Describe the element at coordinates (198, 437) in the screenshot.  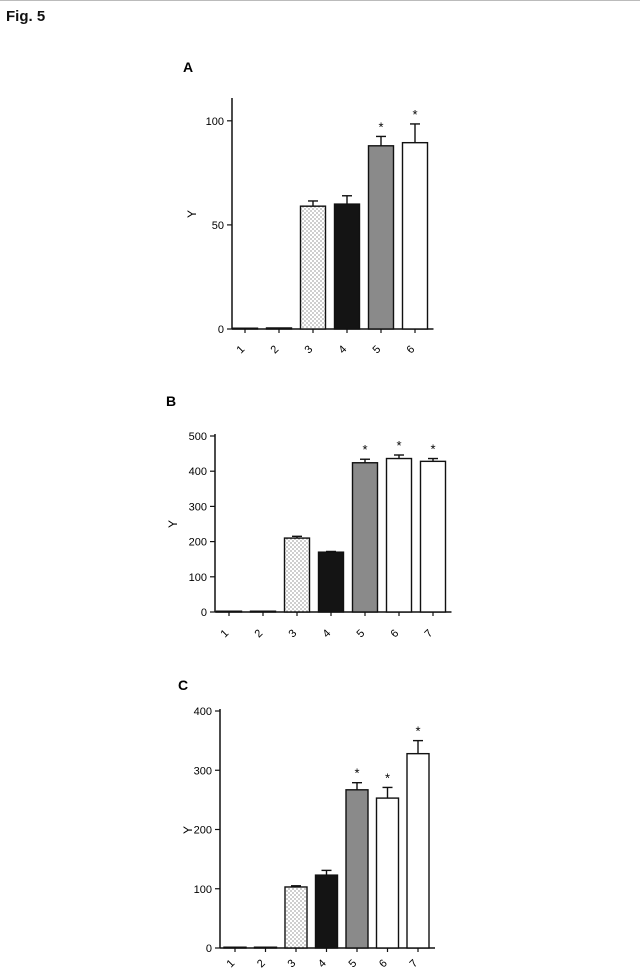
I see `y-tick-label: 500` at that location.